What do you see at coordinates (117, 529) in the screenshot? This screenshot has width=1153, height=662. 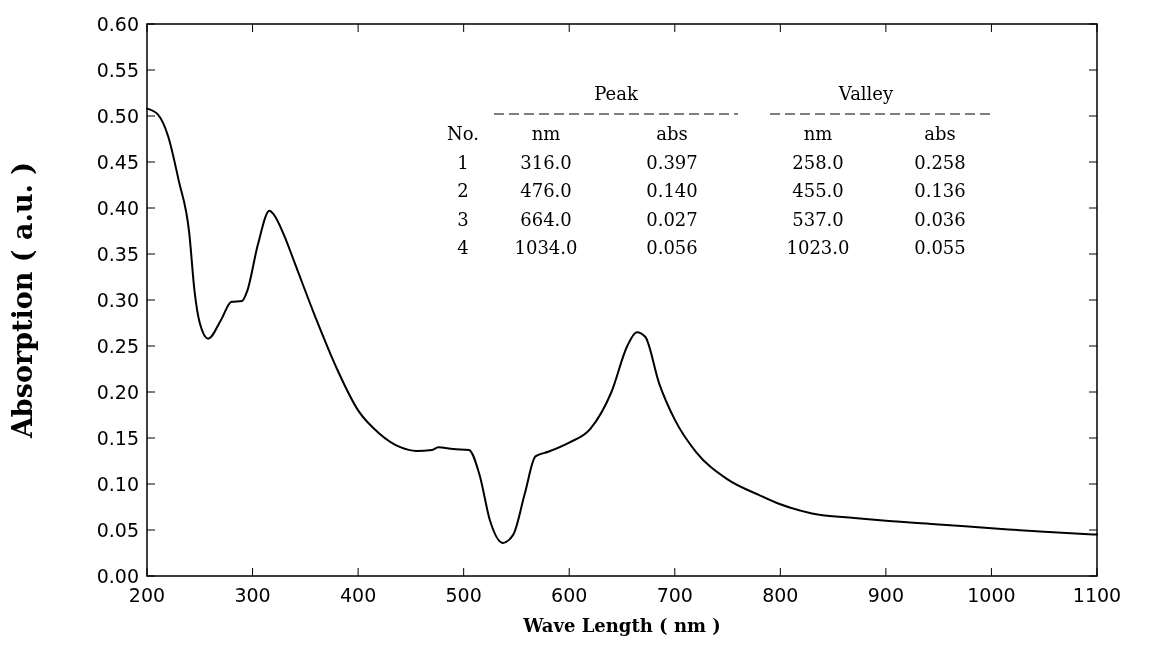 I see `y-tick-label: 0.05` at bounding box center [117, 529].